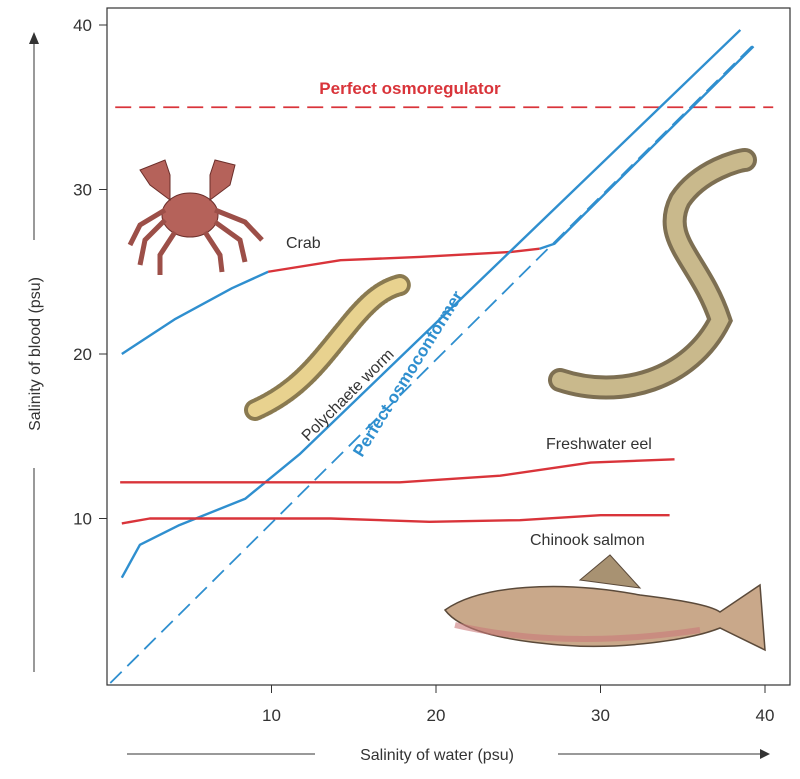 The image size is (800, 779). Describe the element at coordinates (599, 444) in the screenshot. I see `label-eel: Freshwater eel` at that location.